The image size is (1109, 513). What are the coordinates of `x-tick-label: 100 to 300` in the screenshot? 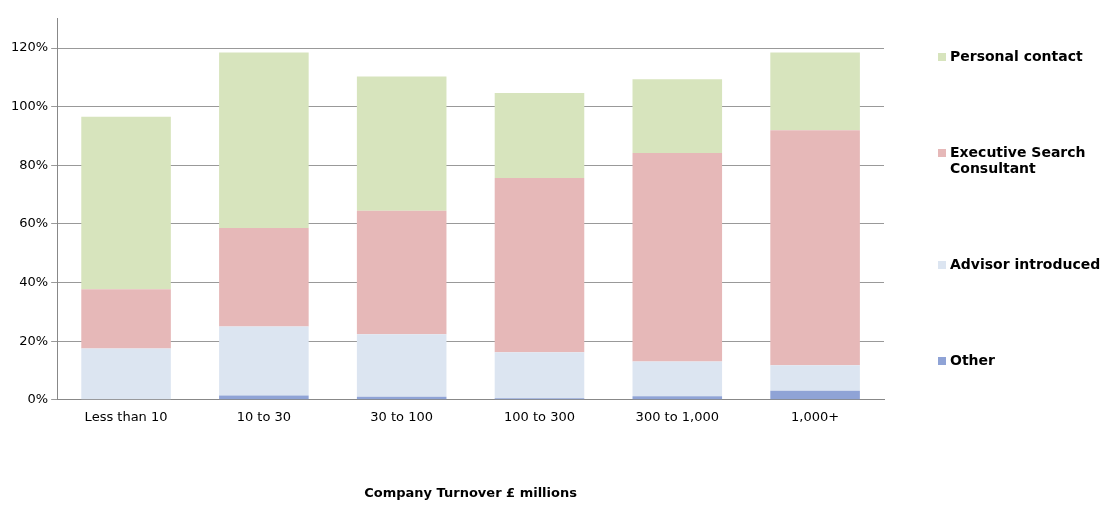 It's located at (539, 416).